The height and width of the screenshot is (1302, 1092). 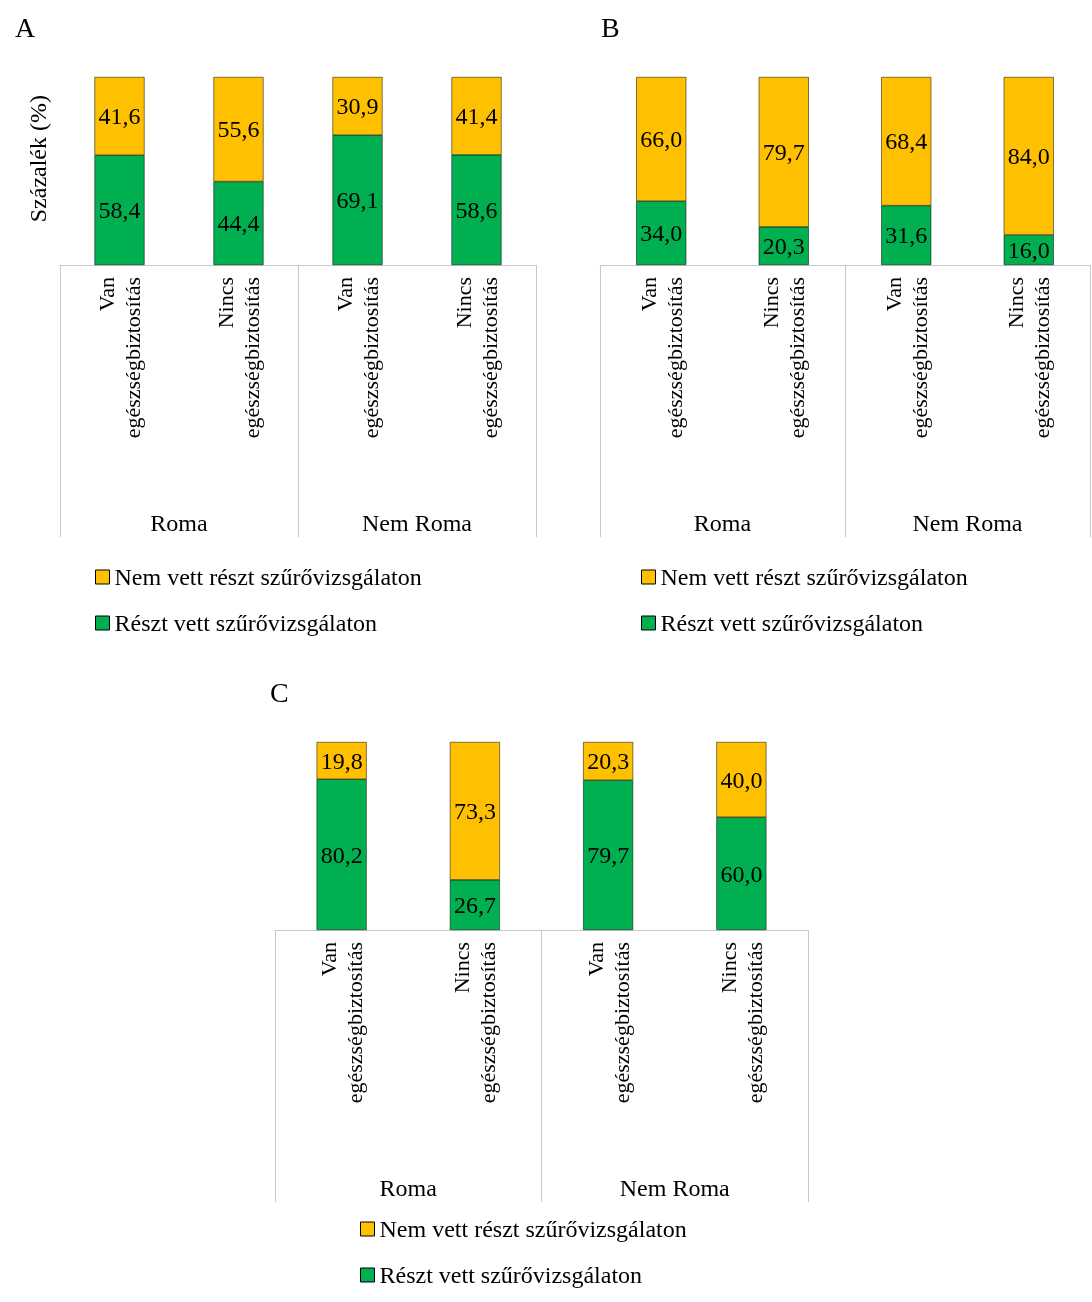 I want to click on data-label: 68,4, so click(x=906, y=141).